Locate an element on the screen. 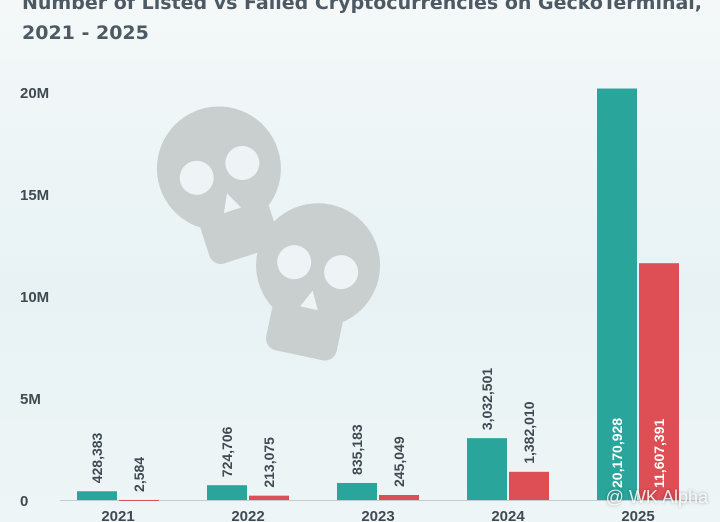  bar-value-label: 20,170,928 is located at coordinates (617, 453).